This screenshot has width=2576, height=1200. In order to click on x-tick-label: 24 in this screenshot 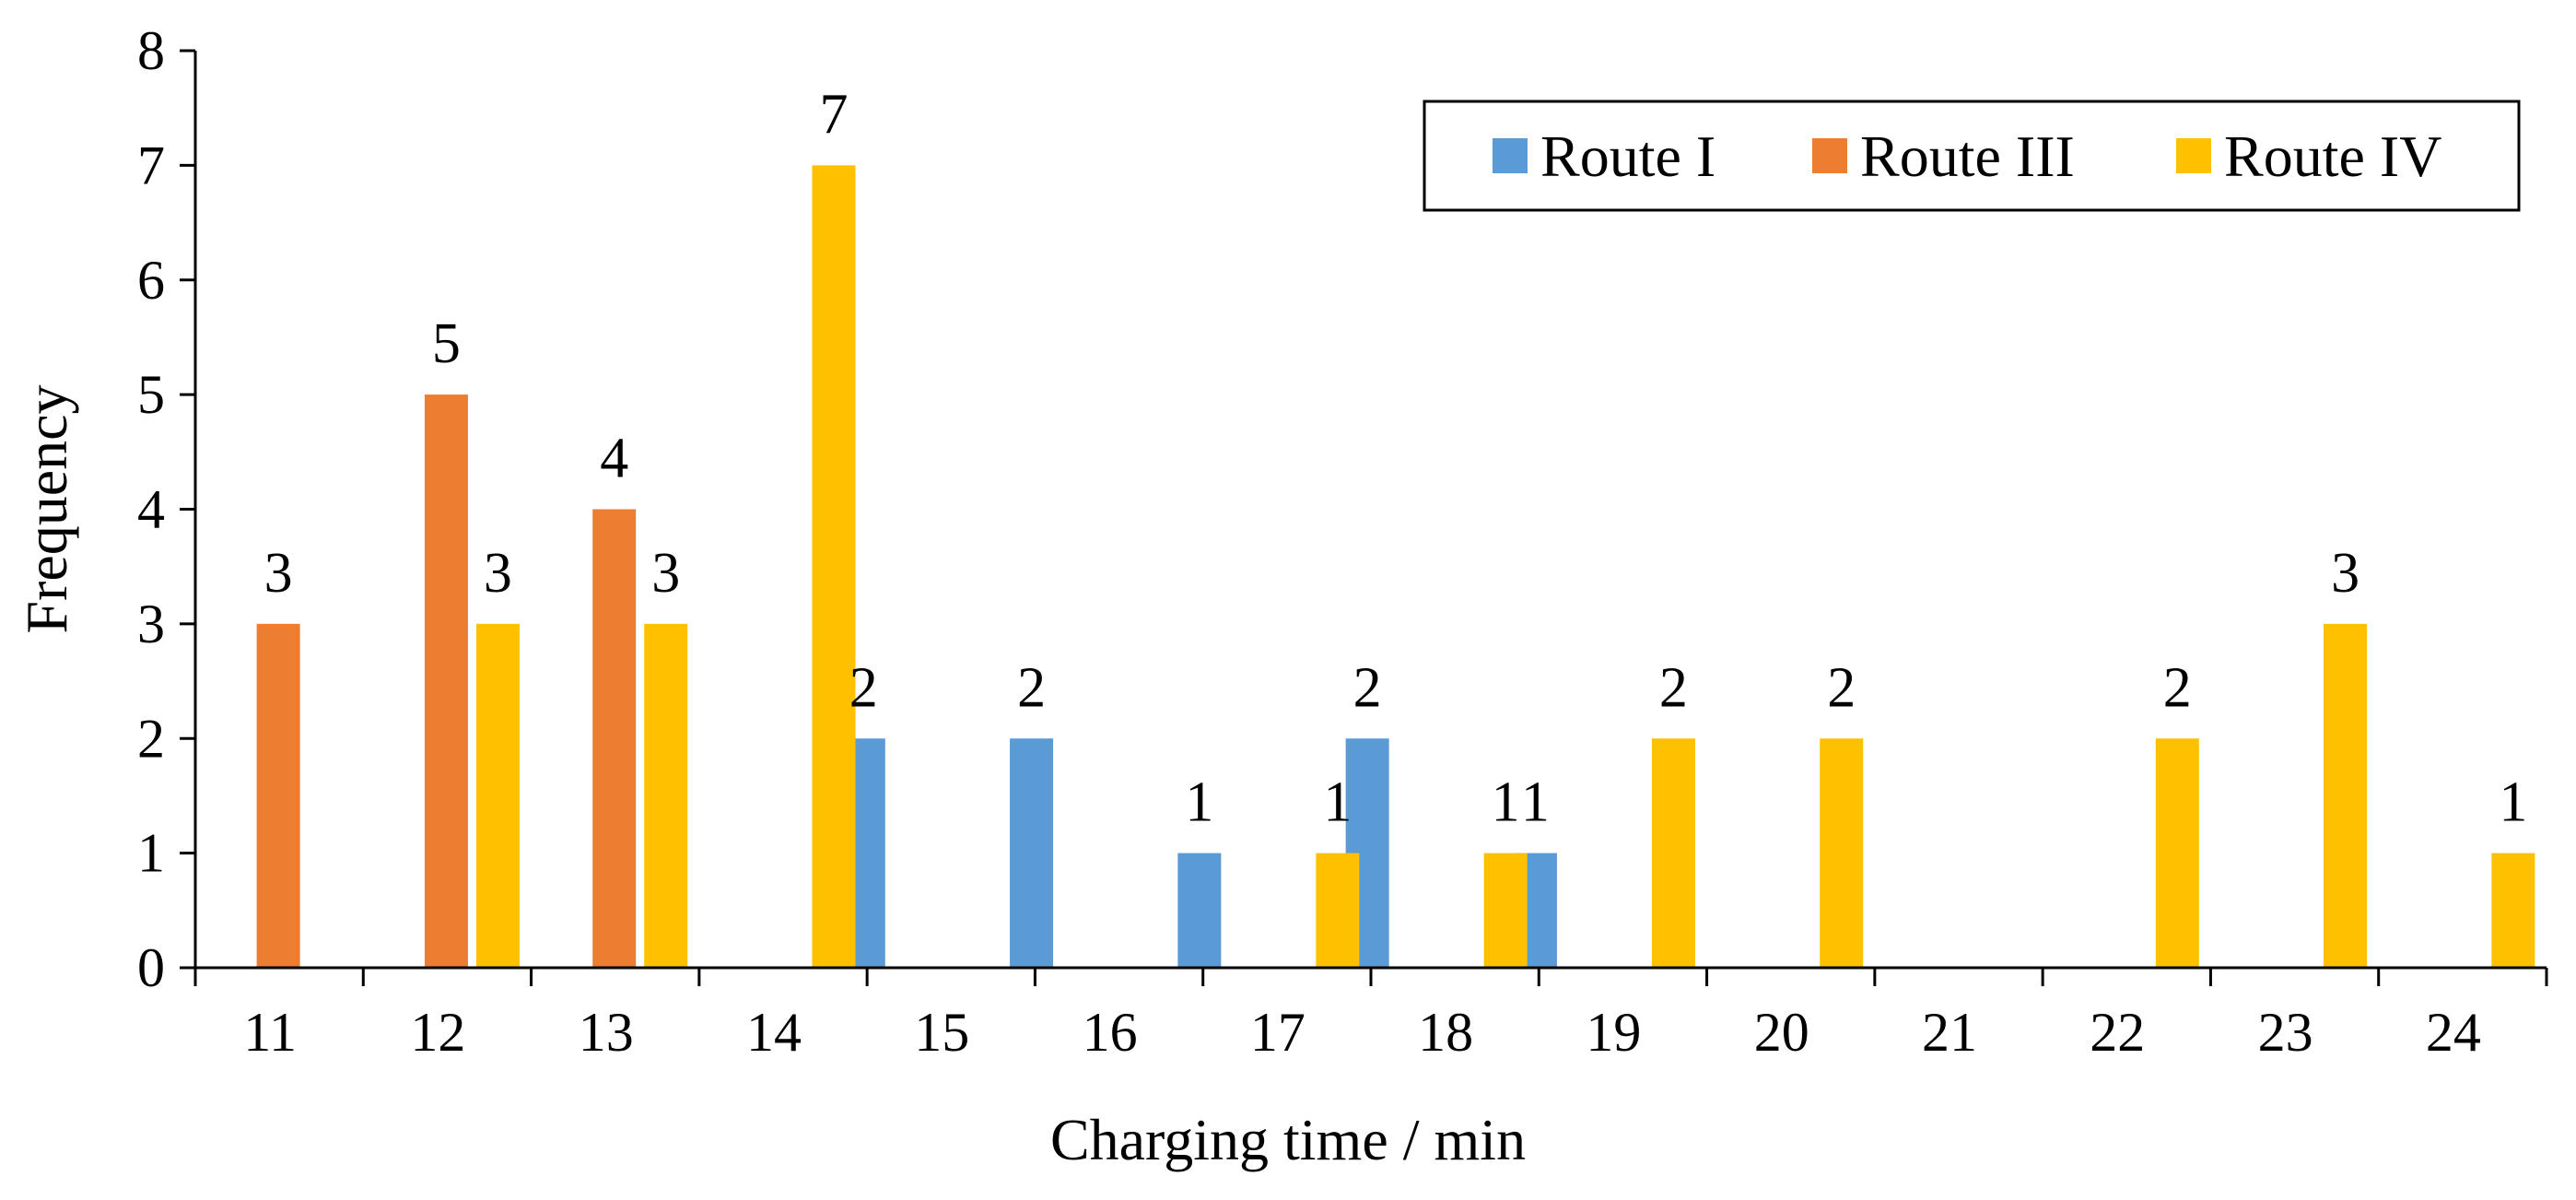, I will do `click(2453, 1032)`.